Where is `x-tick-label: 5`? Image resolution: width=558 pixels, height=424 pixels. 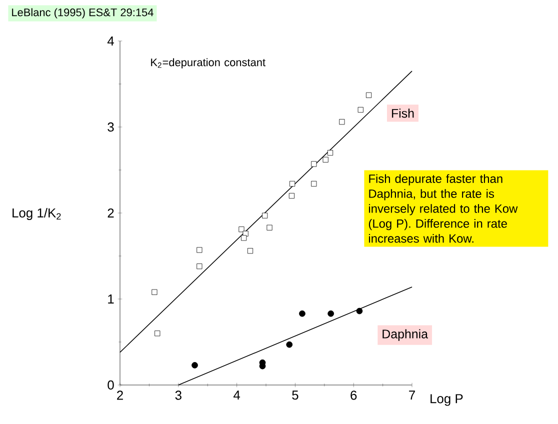 x-tick-label: 5 is located at coordinates (295, 395).